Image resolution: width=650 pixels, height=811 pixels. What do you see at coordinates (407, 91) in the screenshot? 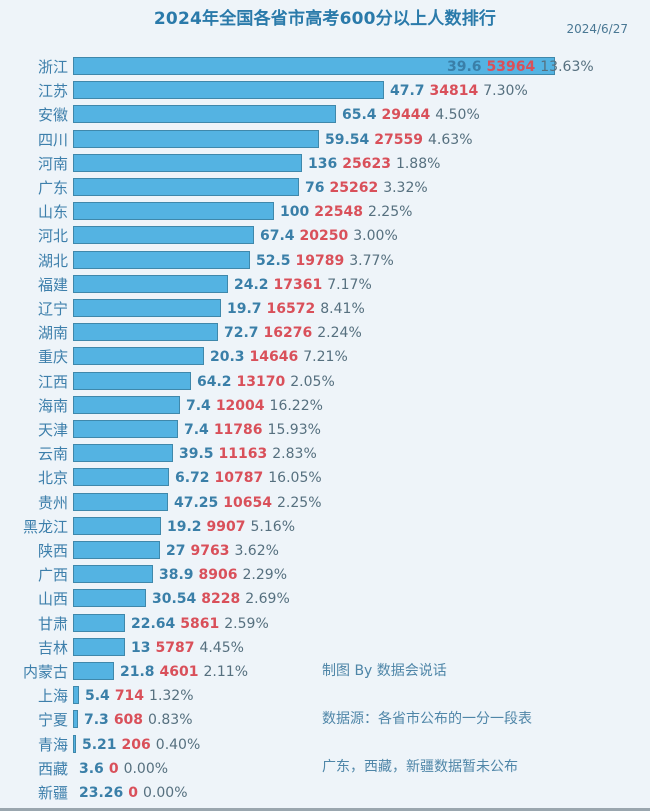
I see `candidate-count-value: 47.7` at bounding box center [407, 91].